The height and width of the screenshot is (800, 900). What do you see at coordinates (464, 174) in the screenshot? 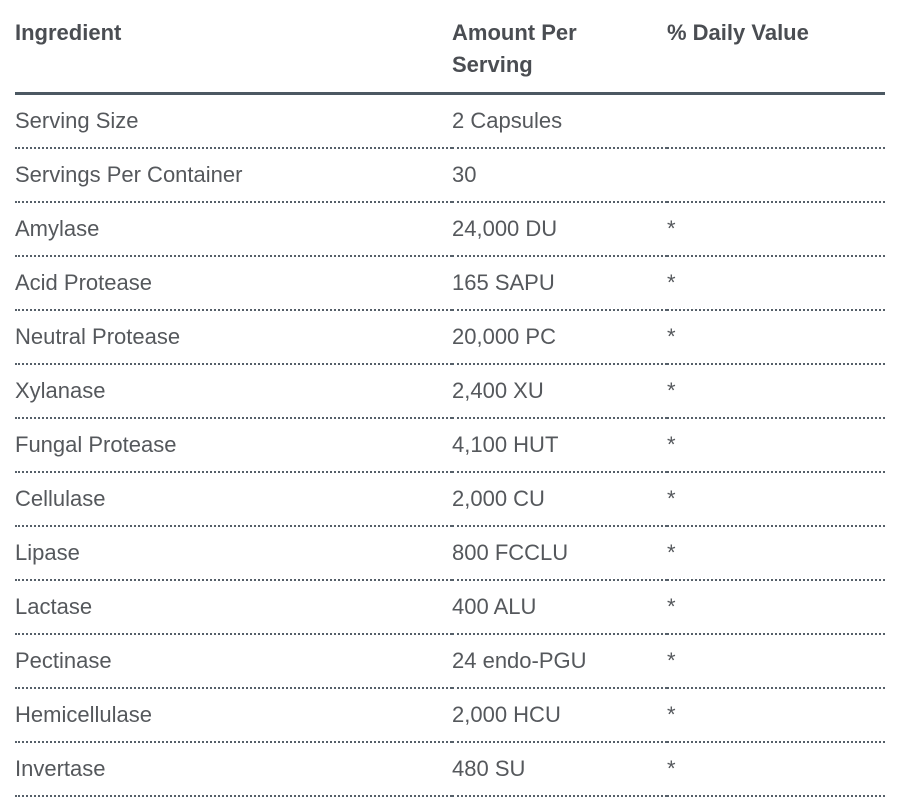
I see `amount-per-serving-value: 30` at bounding box center [464, 174].